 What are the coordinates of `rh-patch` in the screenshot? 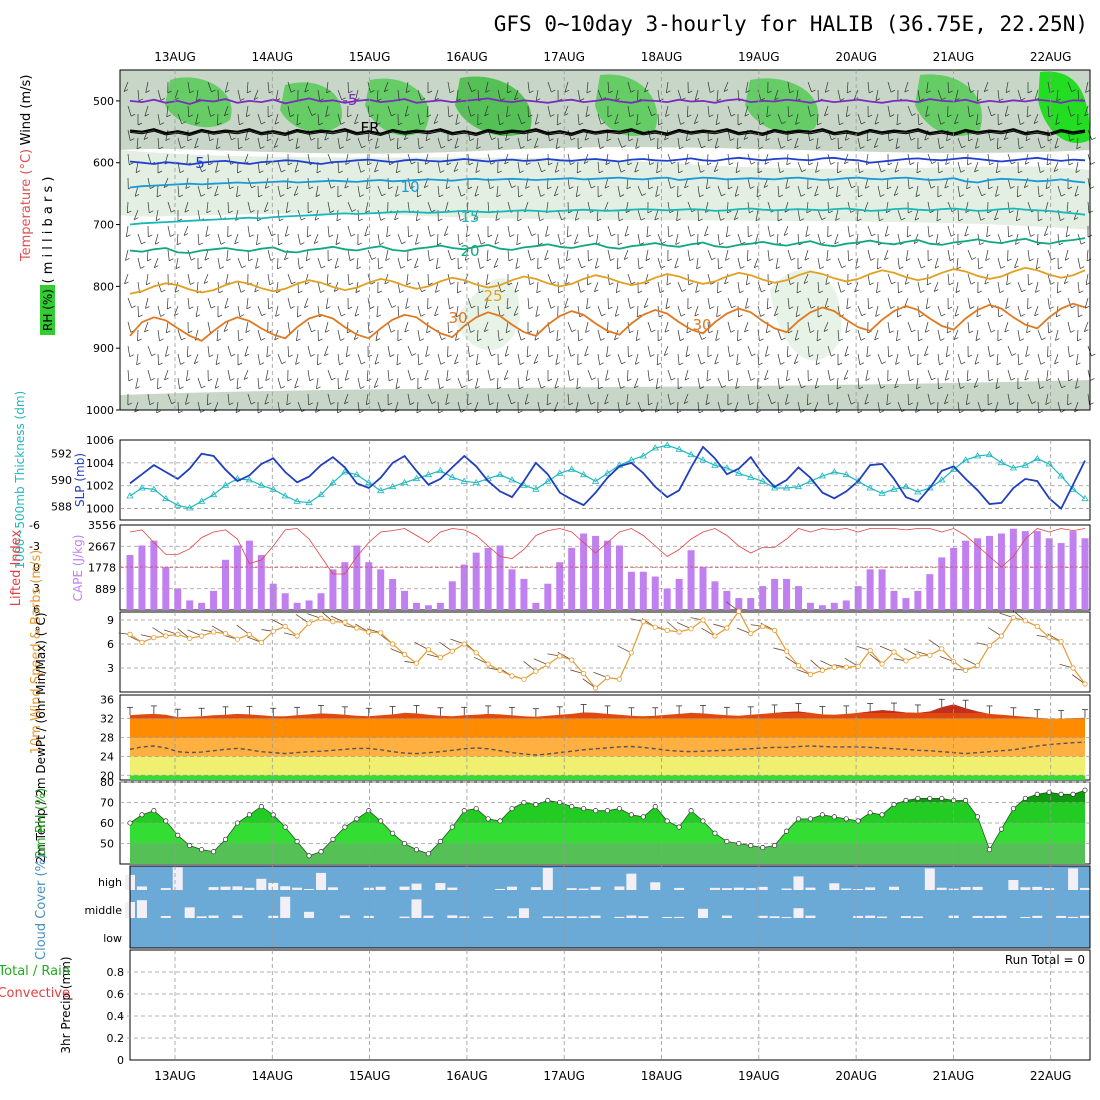 It's located at (626, 105).